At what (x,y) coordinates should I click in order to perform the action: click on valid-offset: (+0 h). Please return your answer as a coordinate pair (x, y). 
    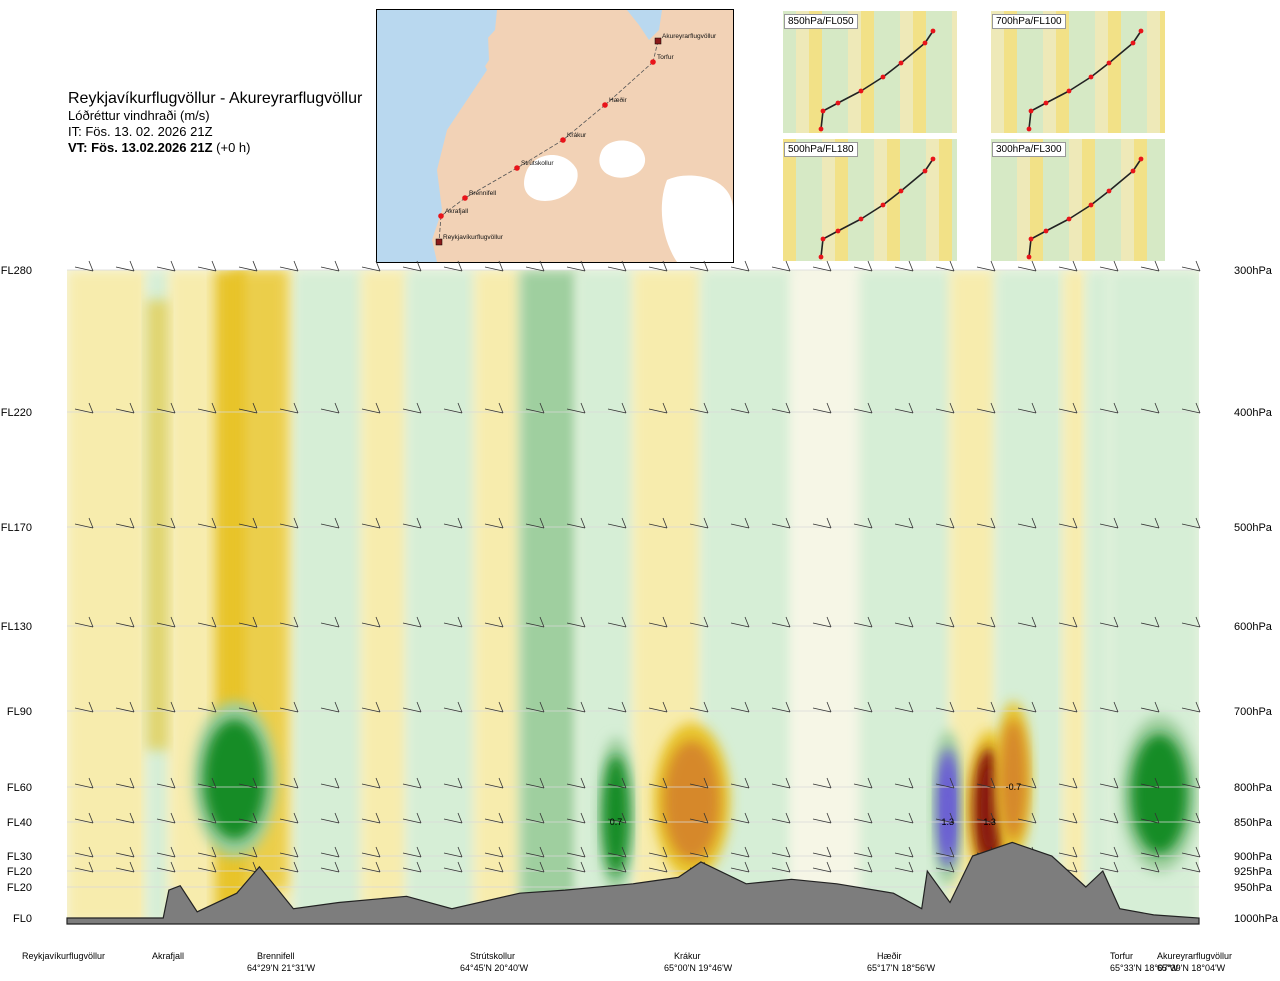
    Looking at the image, I should click on (233, 147).